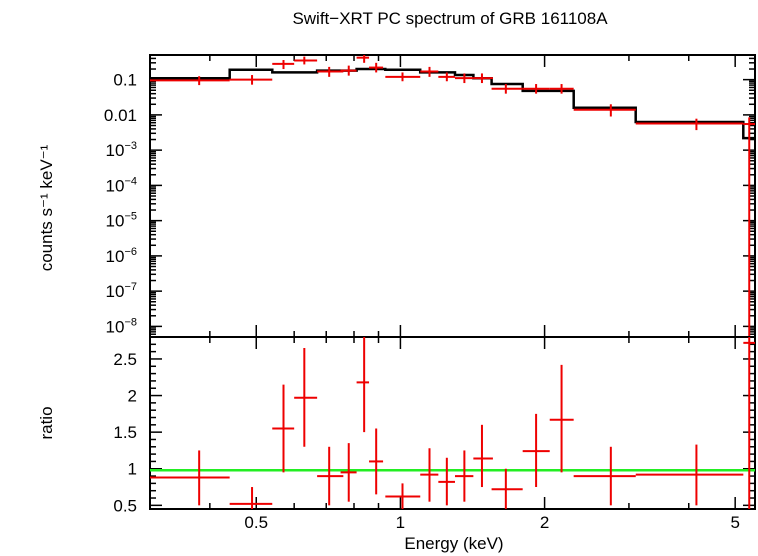 The height and width of the screenshot is (556, 758). What do you see at coordinates (453, 543) in the screenshot?
I see `x-axis-label: Energy (keV)` at bounding box center [453, 543].